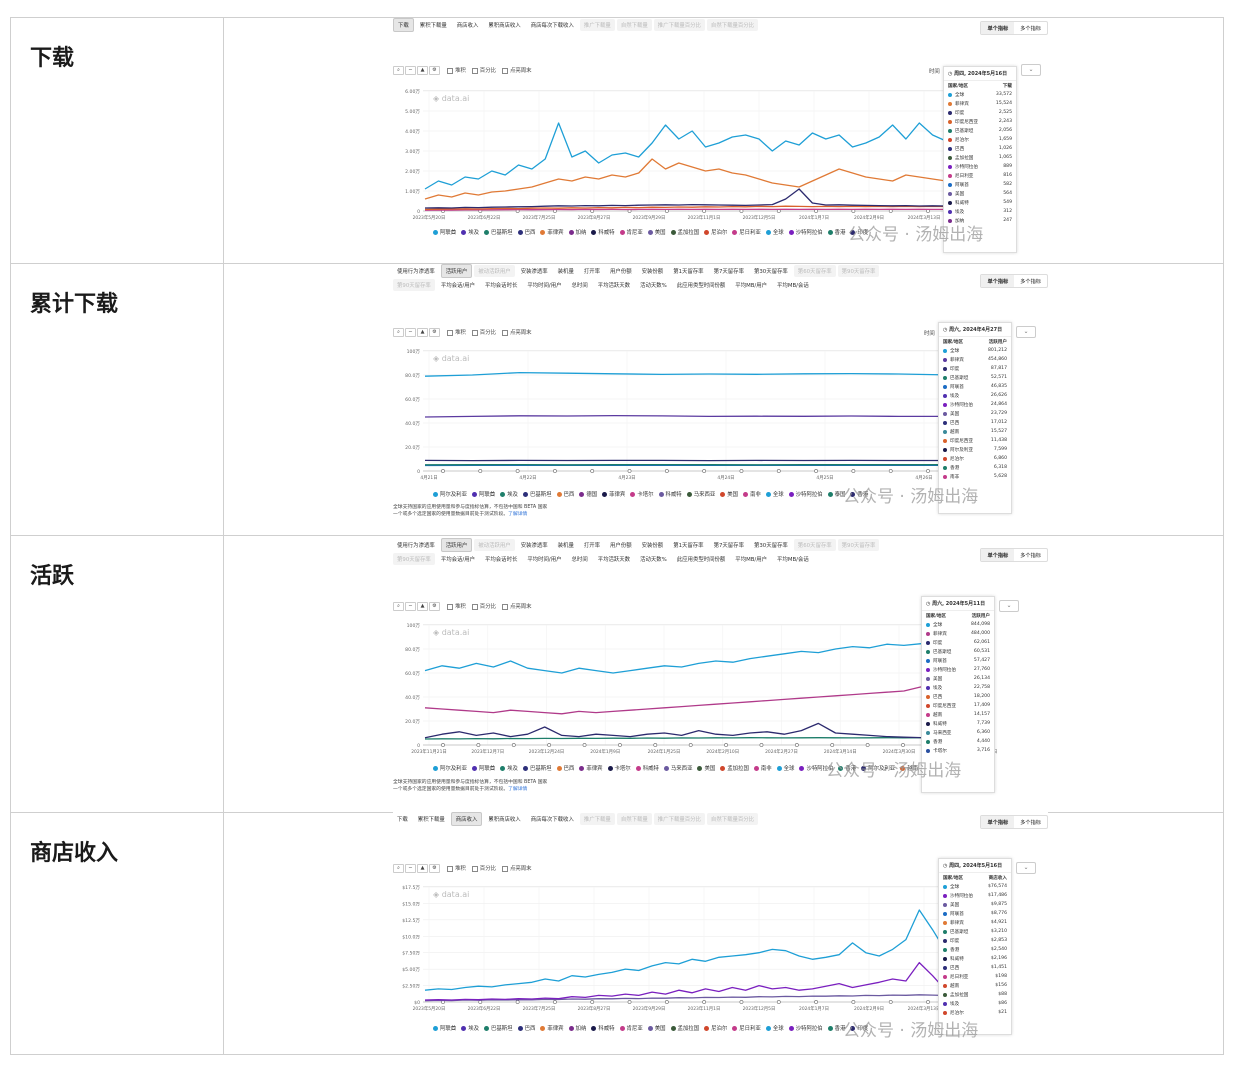  I want to click on tab-16: 平均会话时长, so click(501, 560).